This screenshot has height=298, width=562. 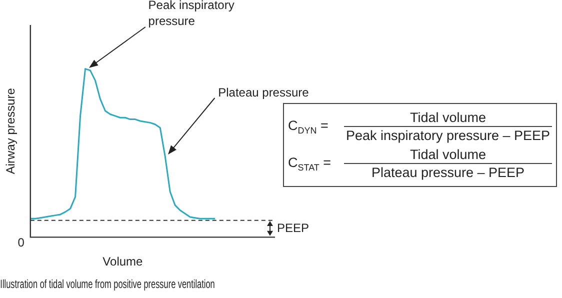 I want to click on text: Peak inspiratory pressure, so click(x=191, y=14).